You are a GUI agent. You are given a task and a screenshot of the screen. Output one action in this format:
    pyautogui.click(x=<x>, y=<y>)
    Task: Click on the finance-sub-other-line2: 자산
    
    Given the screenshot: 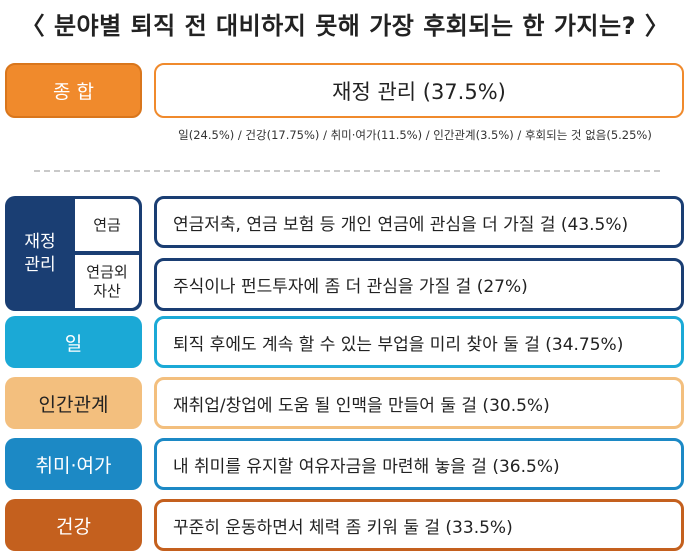 What is the action you would take?
    pyautogui.click(x=107, y=290)
    